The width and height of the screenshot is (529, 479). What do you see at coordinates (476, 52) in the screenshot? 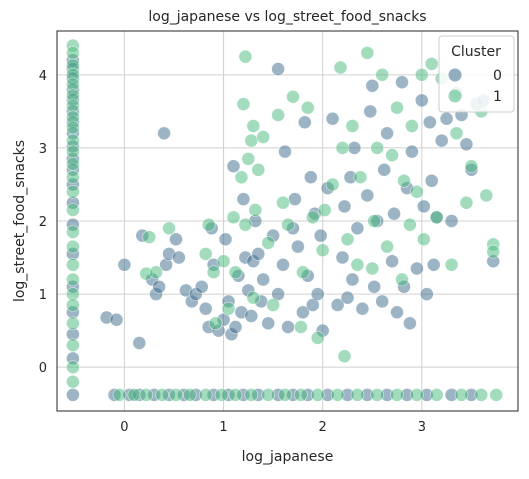
I see `legend-title: Cluster` at bounding box center [476, 52].